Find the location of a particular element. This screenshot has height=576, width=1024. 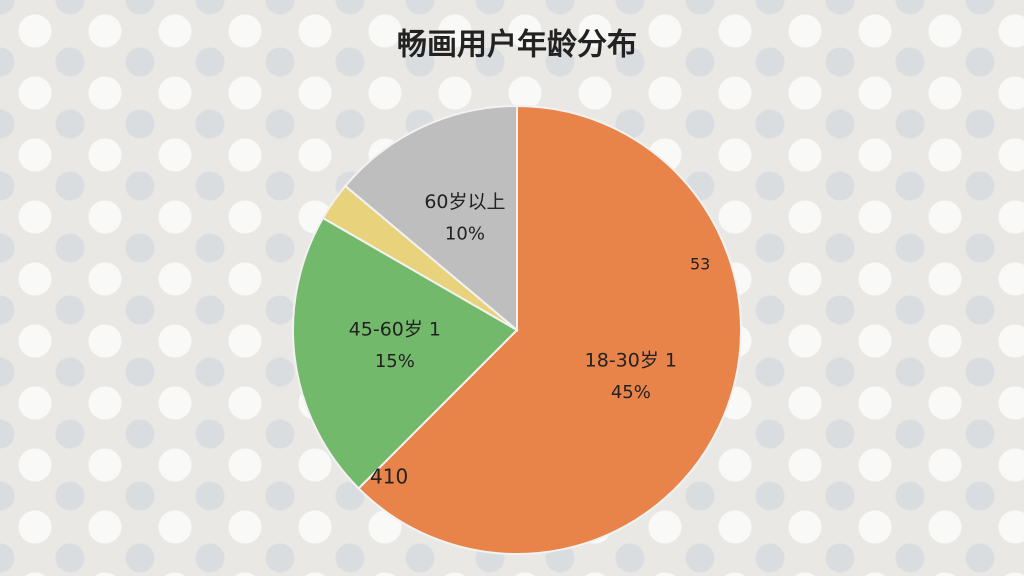

value-label: 45% is located at coordinates (631, 392).